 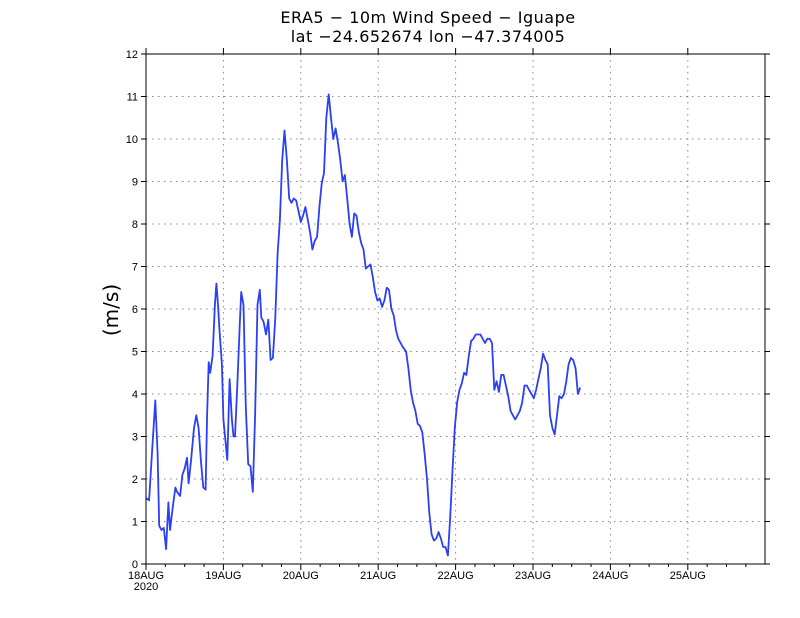 What do you see at coordinates (427, 17) in the screenshot?
I see `chart-title: ERA5 − 10m Wind Speed − Iguape` at bounding box center [427, 17].